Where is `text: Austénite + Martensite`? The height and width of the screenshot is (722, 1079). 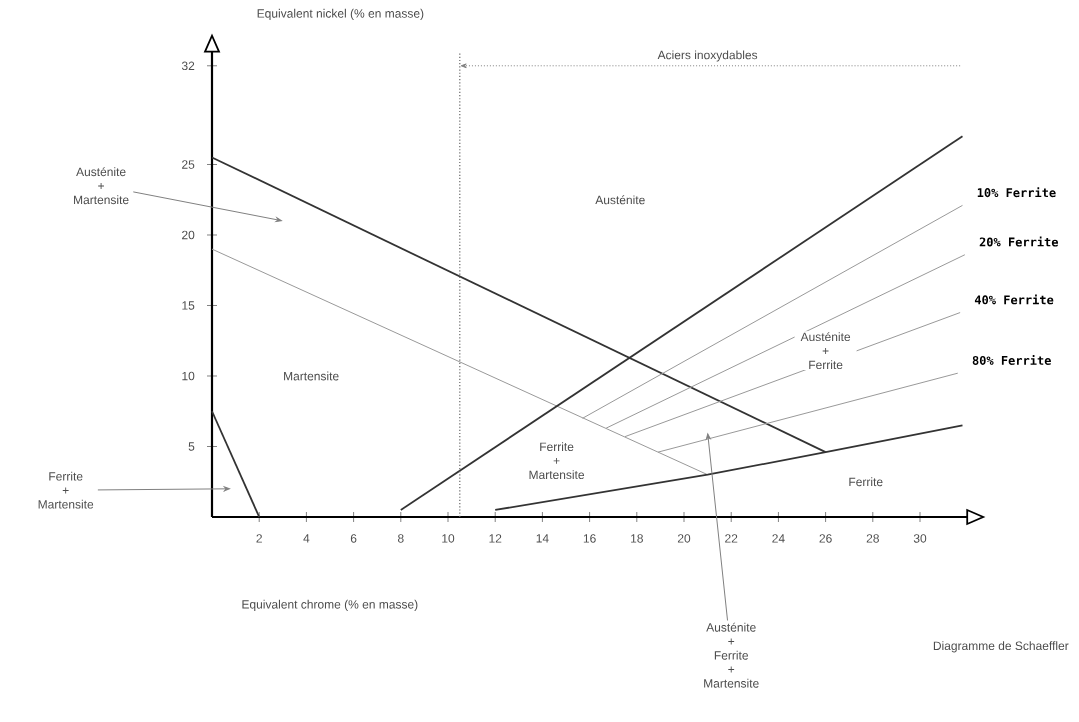 text: Austénite + Martensite is located at coordinates (101, 186).